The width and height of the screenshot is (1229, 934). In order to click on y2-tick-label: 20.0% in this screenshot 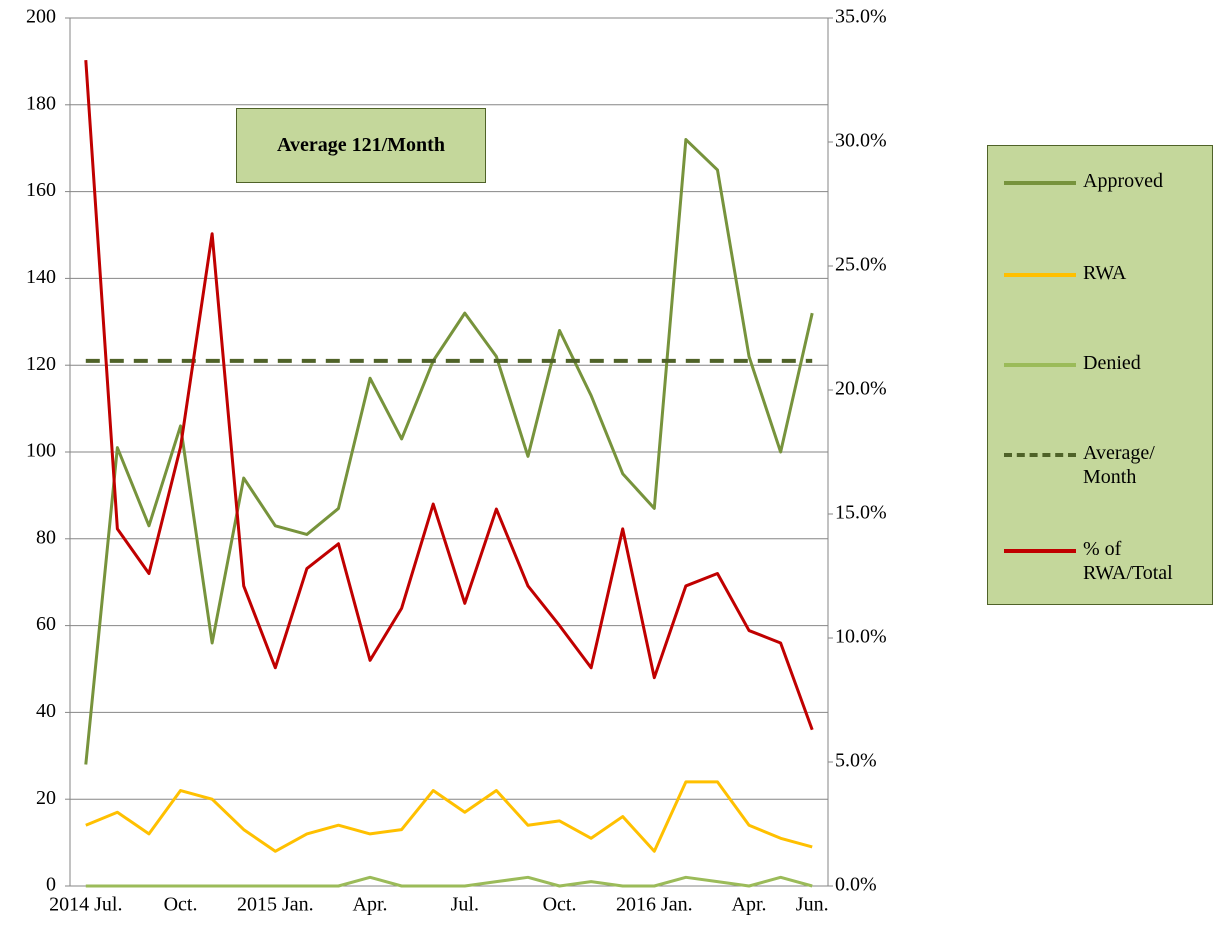, I will do `click(861, 389)`.